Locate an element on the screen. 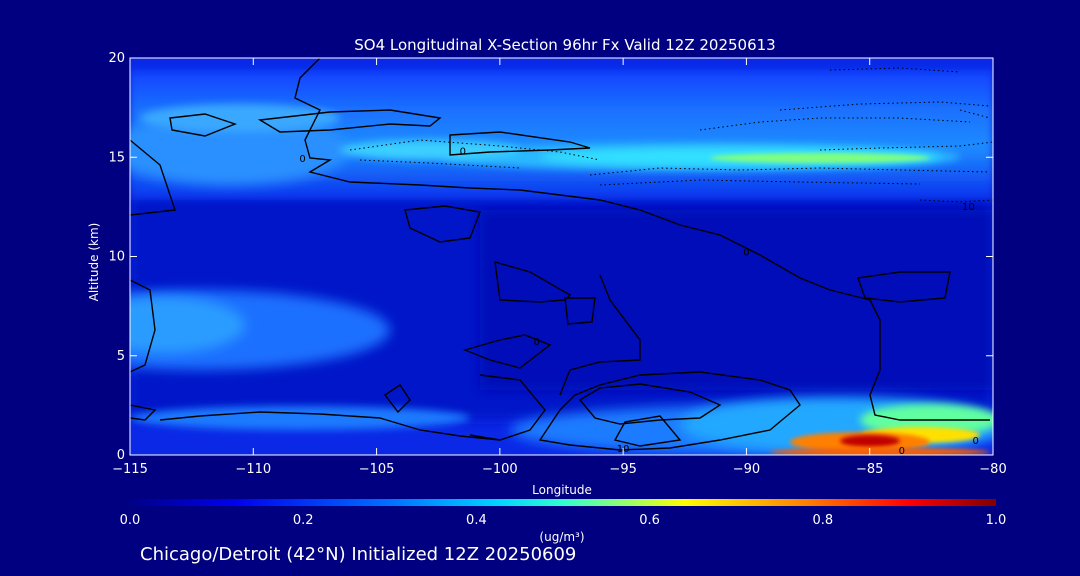 The height and width of the screenshot is (576, 1080). x-tick-label: −90 is located at coordinates (746, 469).